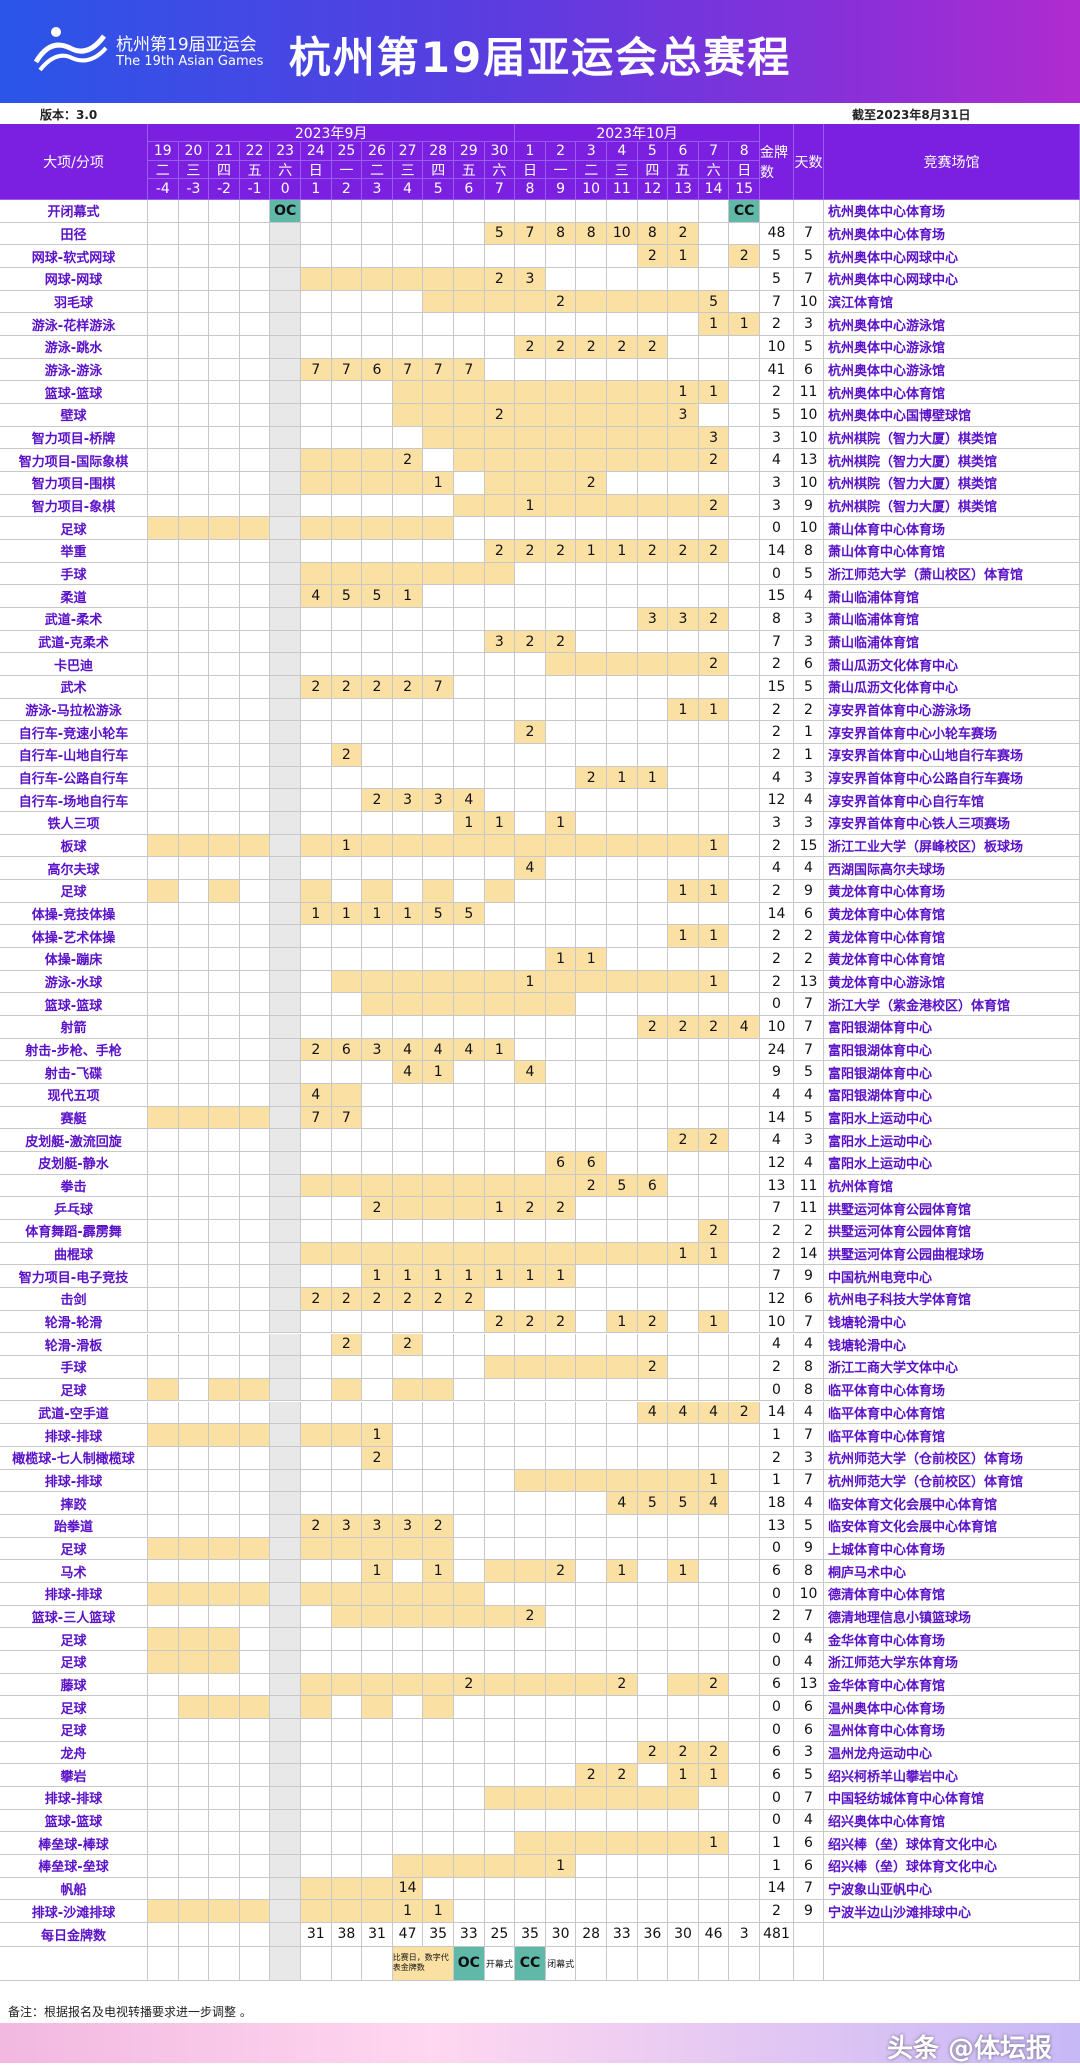 This screenshot has height=2065, width=1080. What do you see at coordinates (347, 597) in the screenshot?
I see `medal-count-cell: 5` at bounding box center [347, 597].